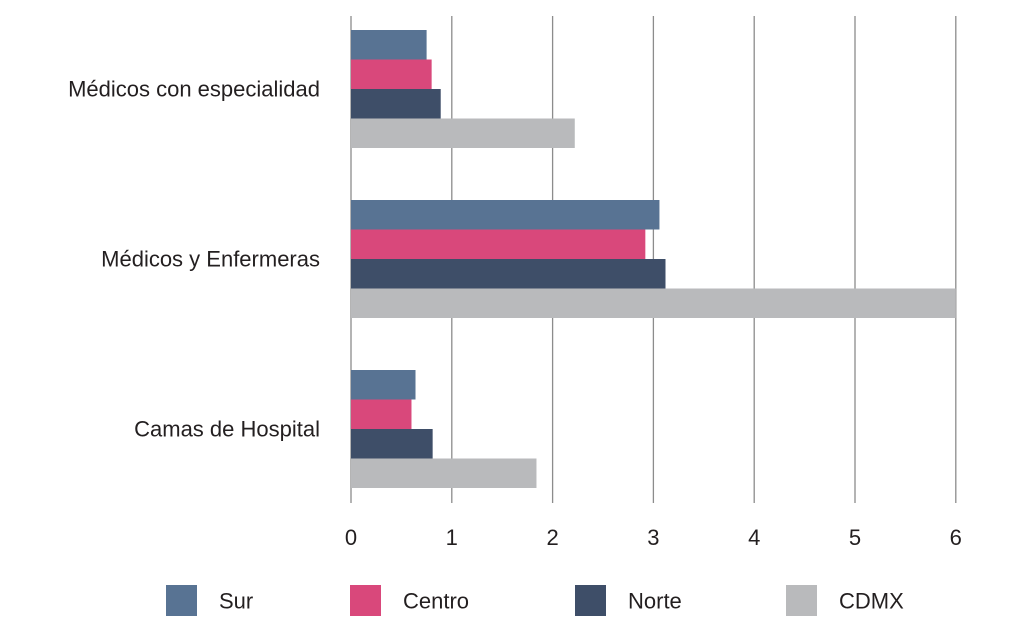 The width and height of the screenshot is (1024, 634). Describe the element at coordinates (452, 537) in the screenshot. I see `x-tick-label: 1` at that location.